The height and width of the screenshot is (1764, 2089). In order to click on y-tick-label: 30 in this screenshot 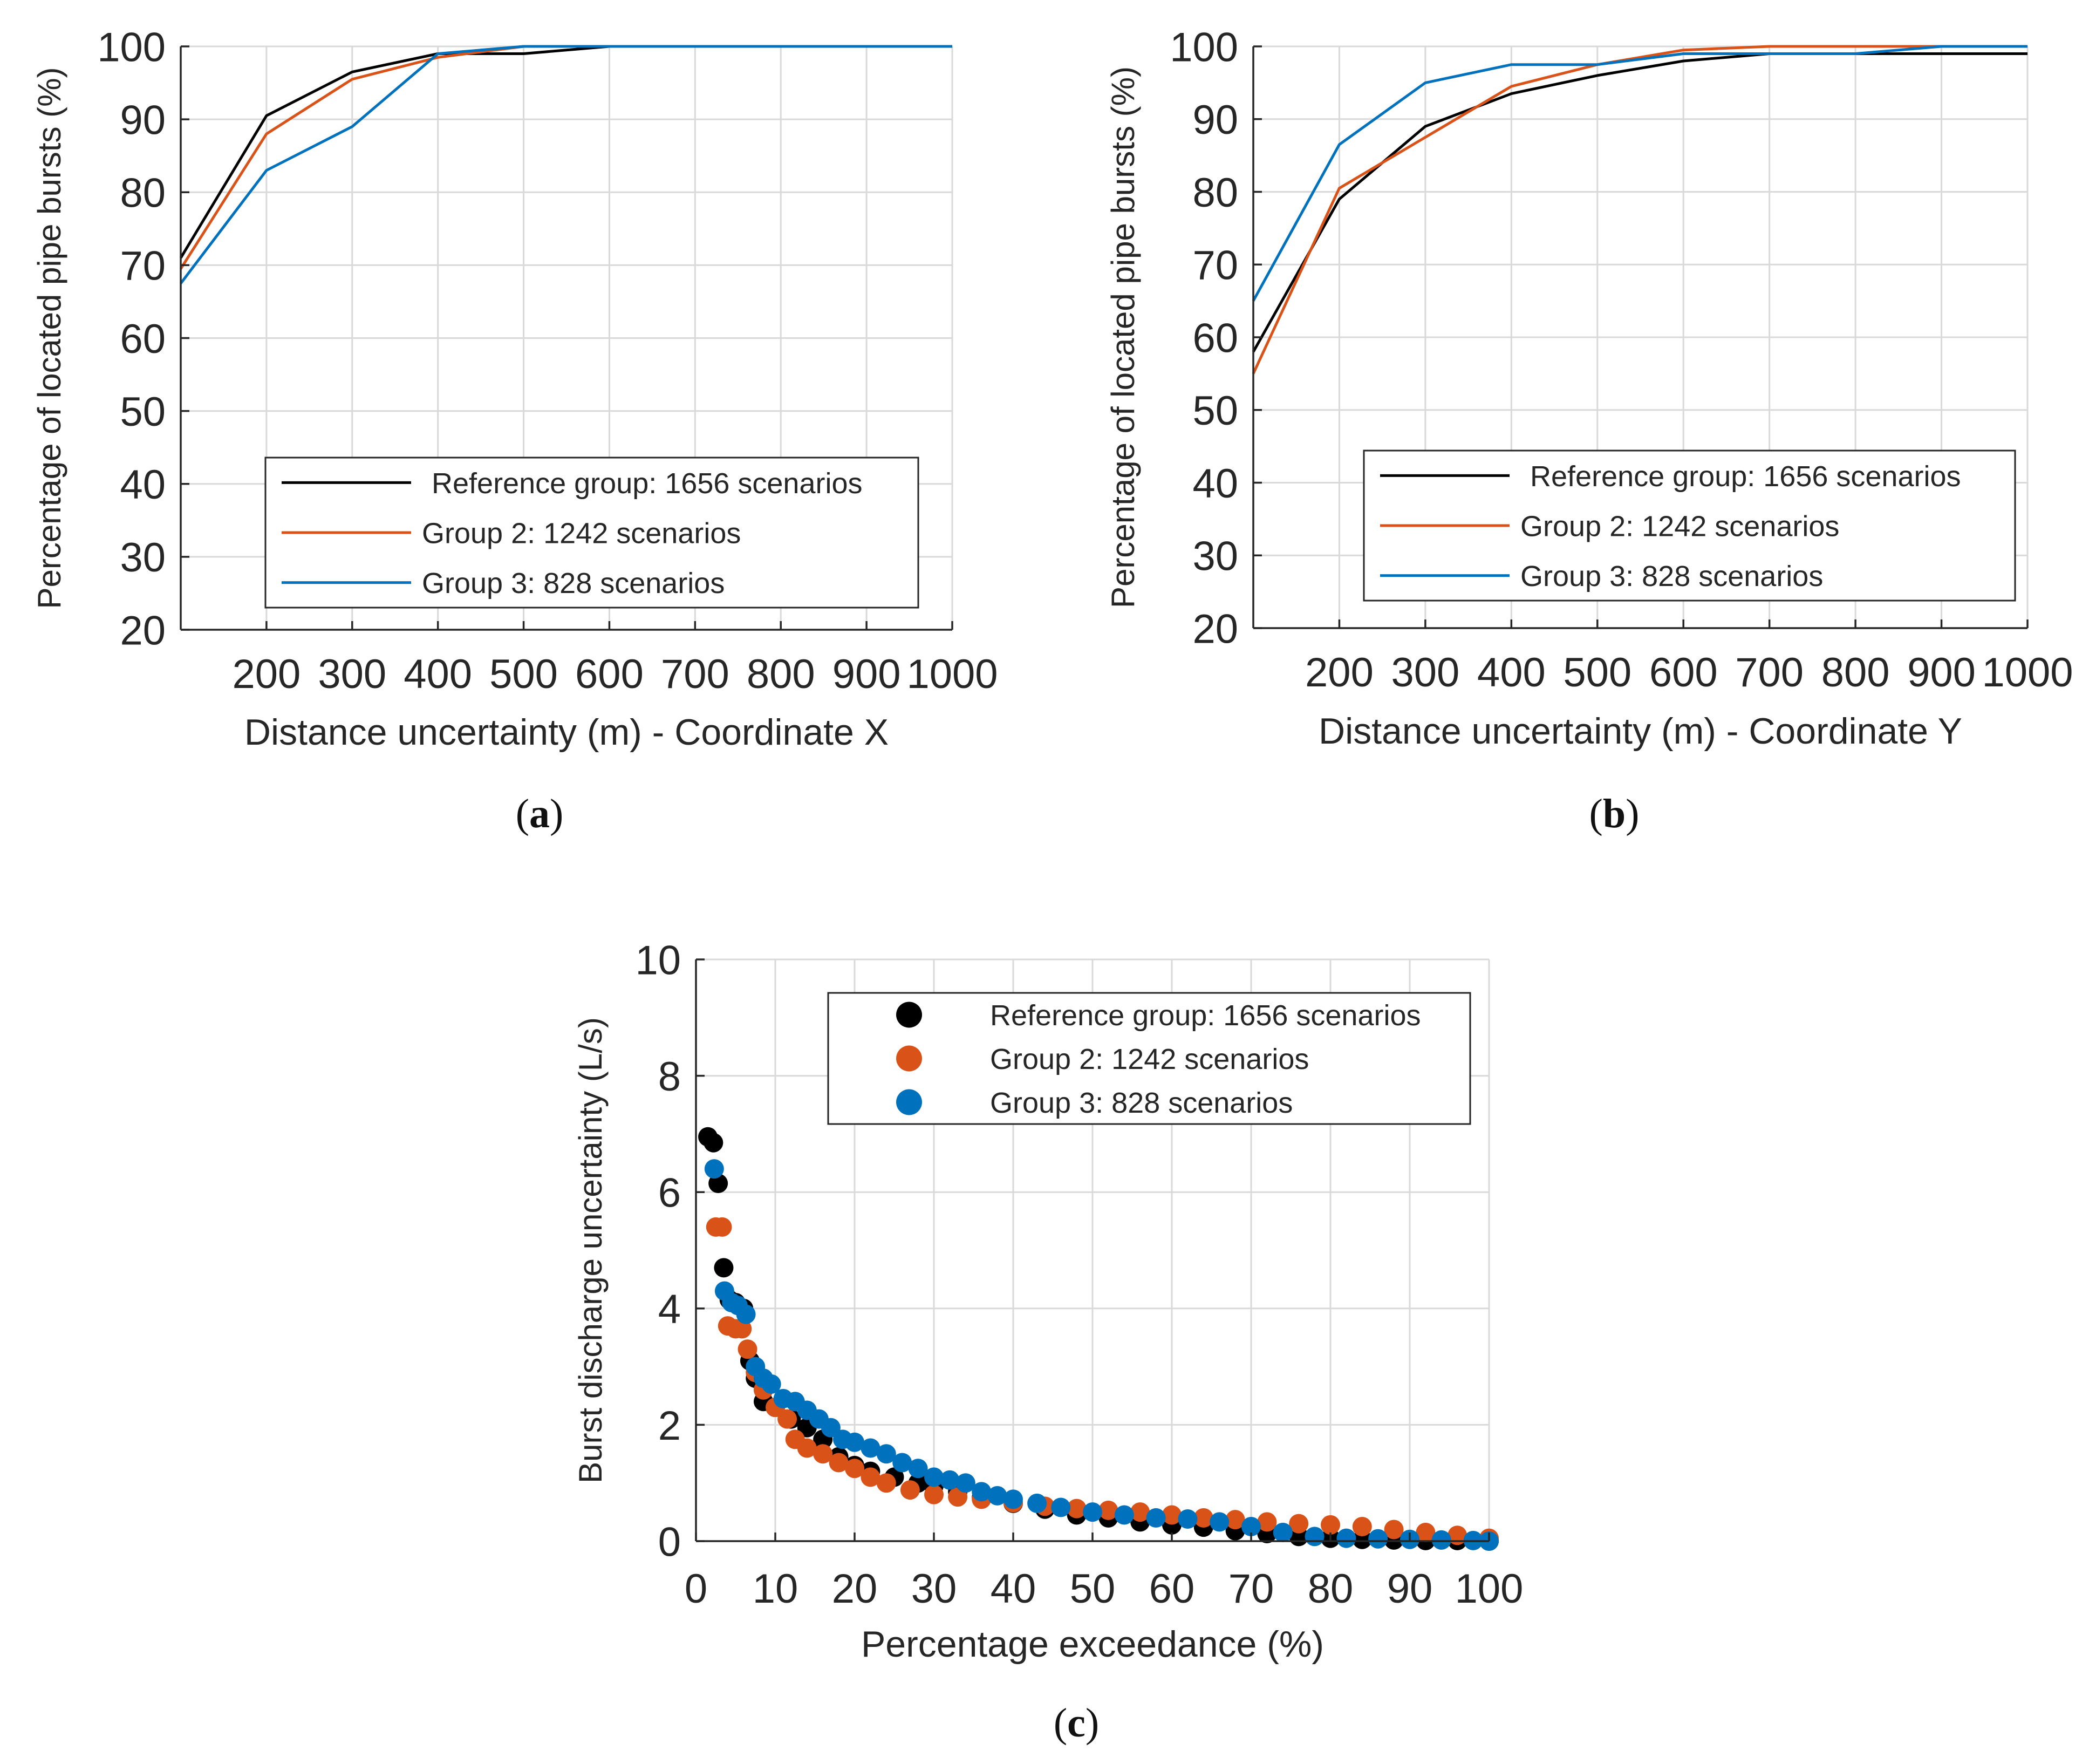, I will do `click(1215, 557)`.